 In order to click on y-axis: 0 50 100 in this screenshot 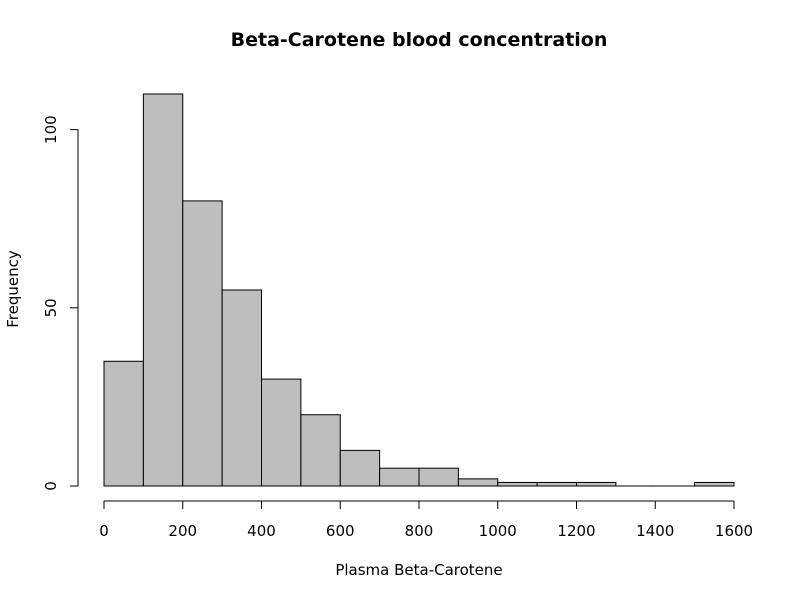, I will do `click(60, 303)`.